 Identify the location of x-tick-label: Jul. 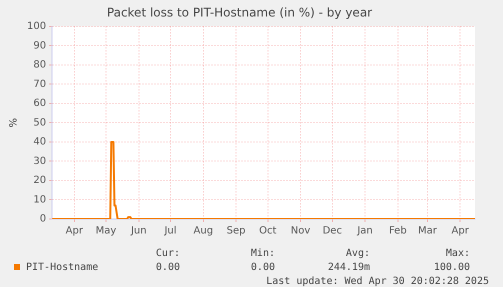
(170, 231).